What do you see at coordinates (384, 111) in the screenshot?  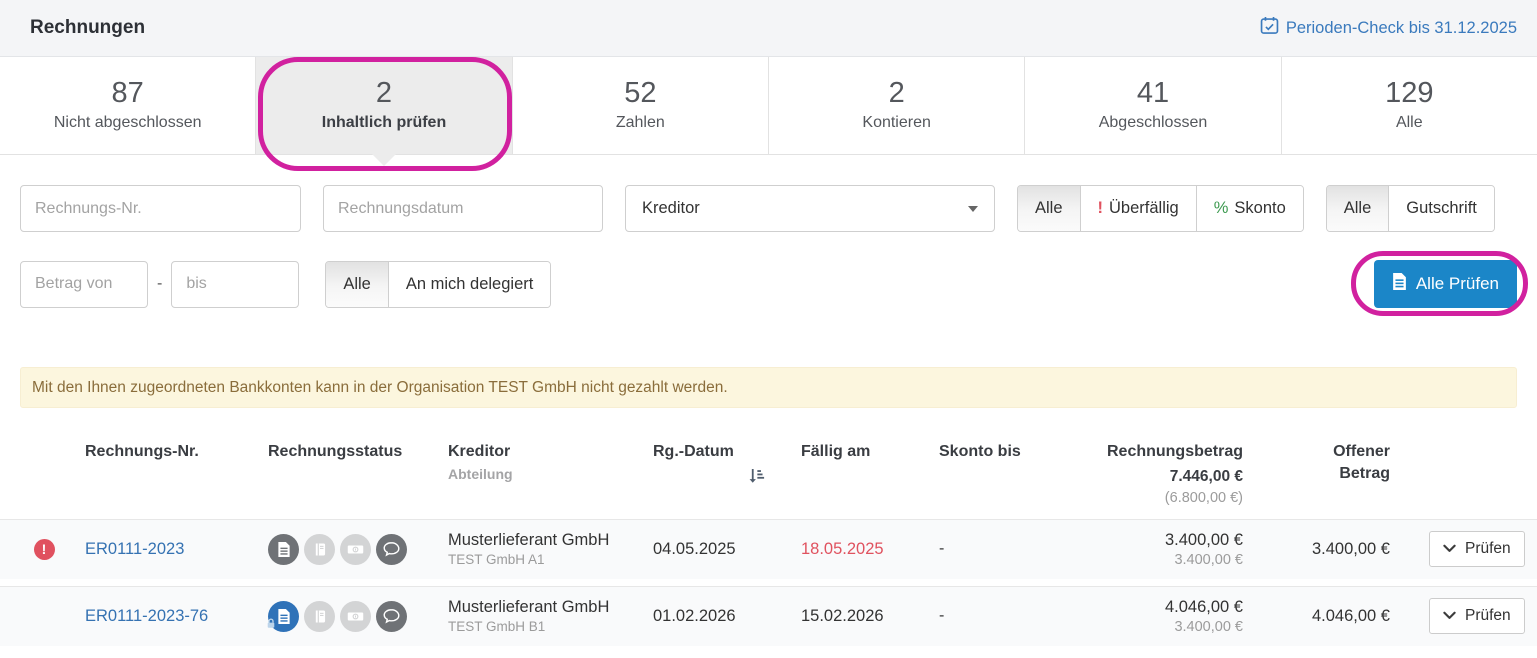 I see `tab-inhaltlich-pruefen: 2 Inhaltlich prüfen` at bounding box center [384, 111].